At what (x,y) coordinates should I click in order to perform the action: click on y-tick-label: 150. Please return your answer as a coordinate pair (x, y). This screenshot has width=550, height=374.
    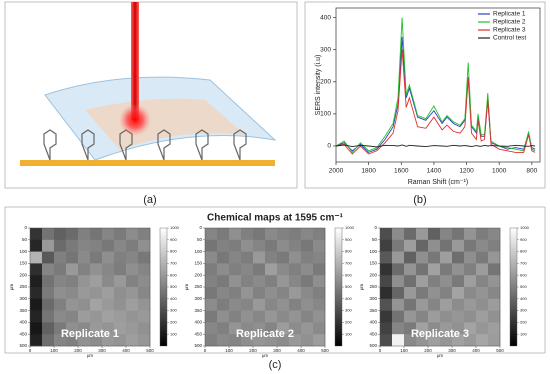
    Looking at the image, I should click on (198, 263).